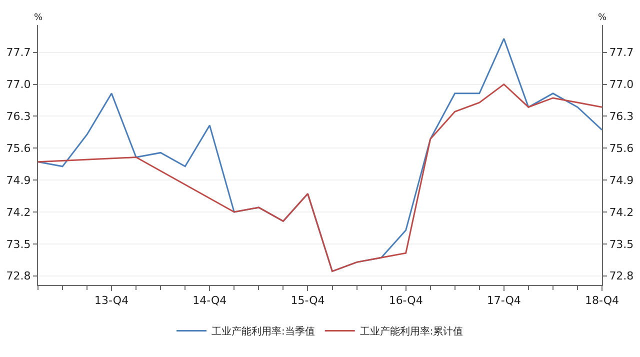 The height and width of the screenshot is (357, 640). I want to click on y-tick-label: 75.6, so click(18, 149).